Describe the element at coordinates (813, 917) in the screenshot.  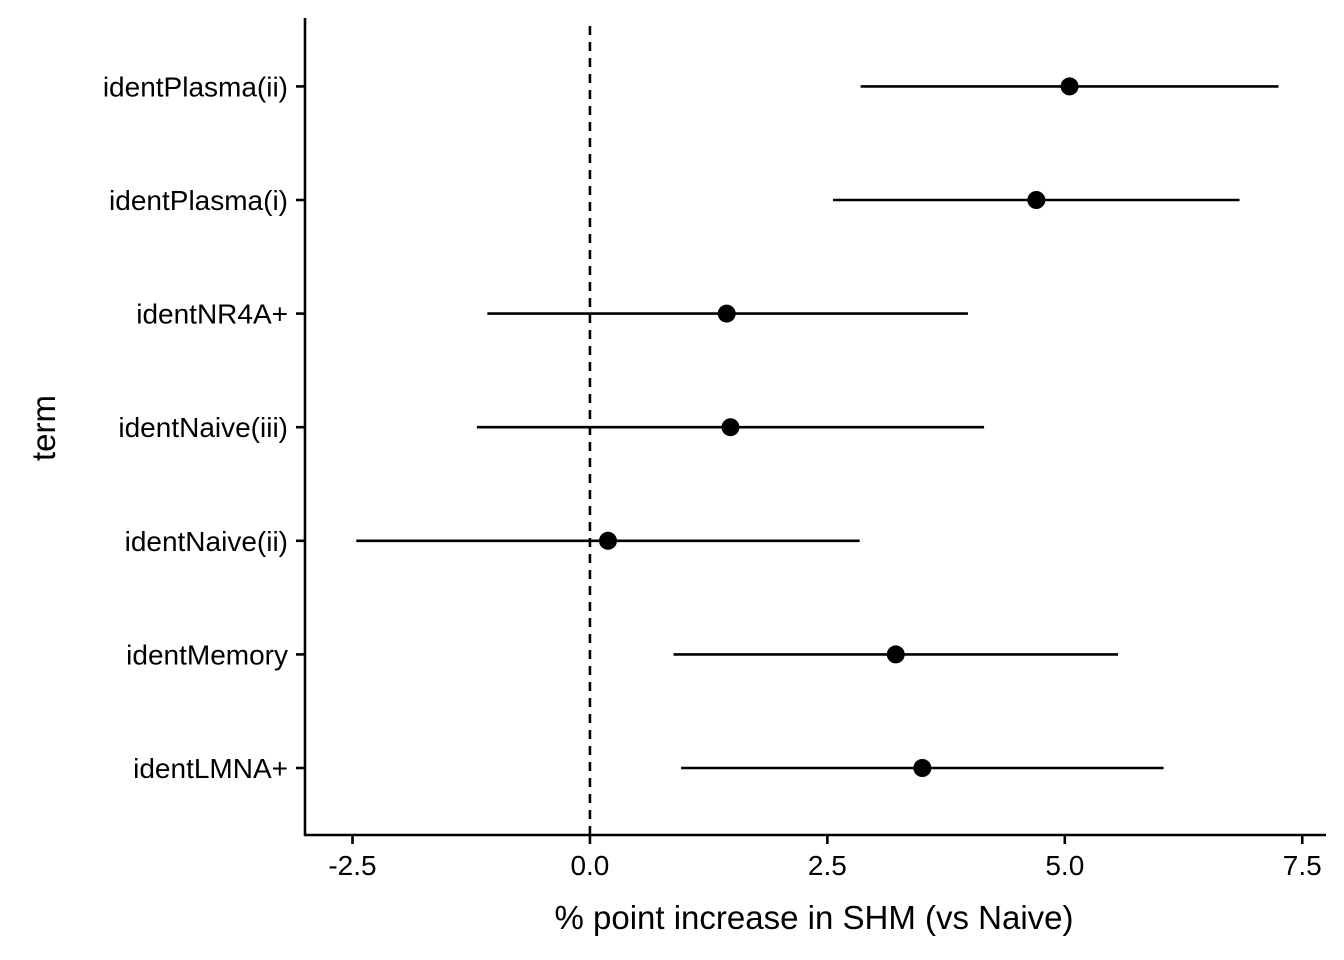
I see `x-axis-title: % point increase in SHM (vs Naive)` at that location.